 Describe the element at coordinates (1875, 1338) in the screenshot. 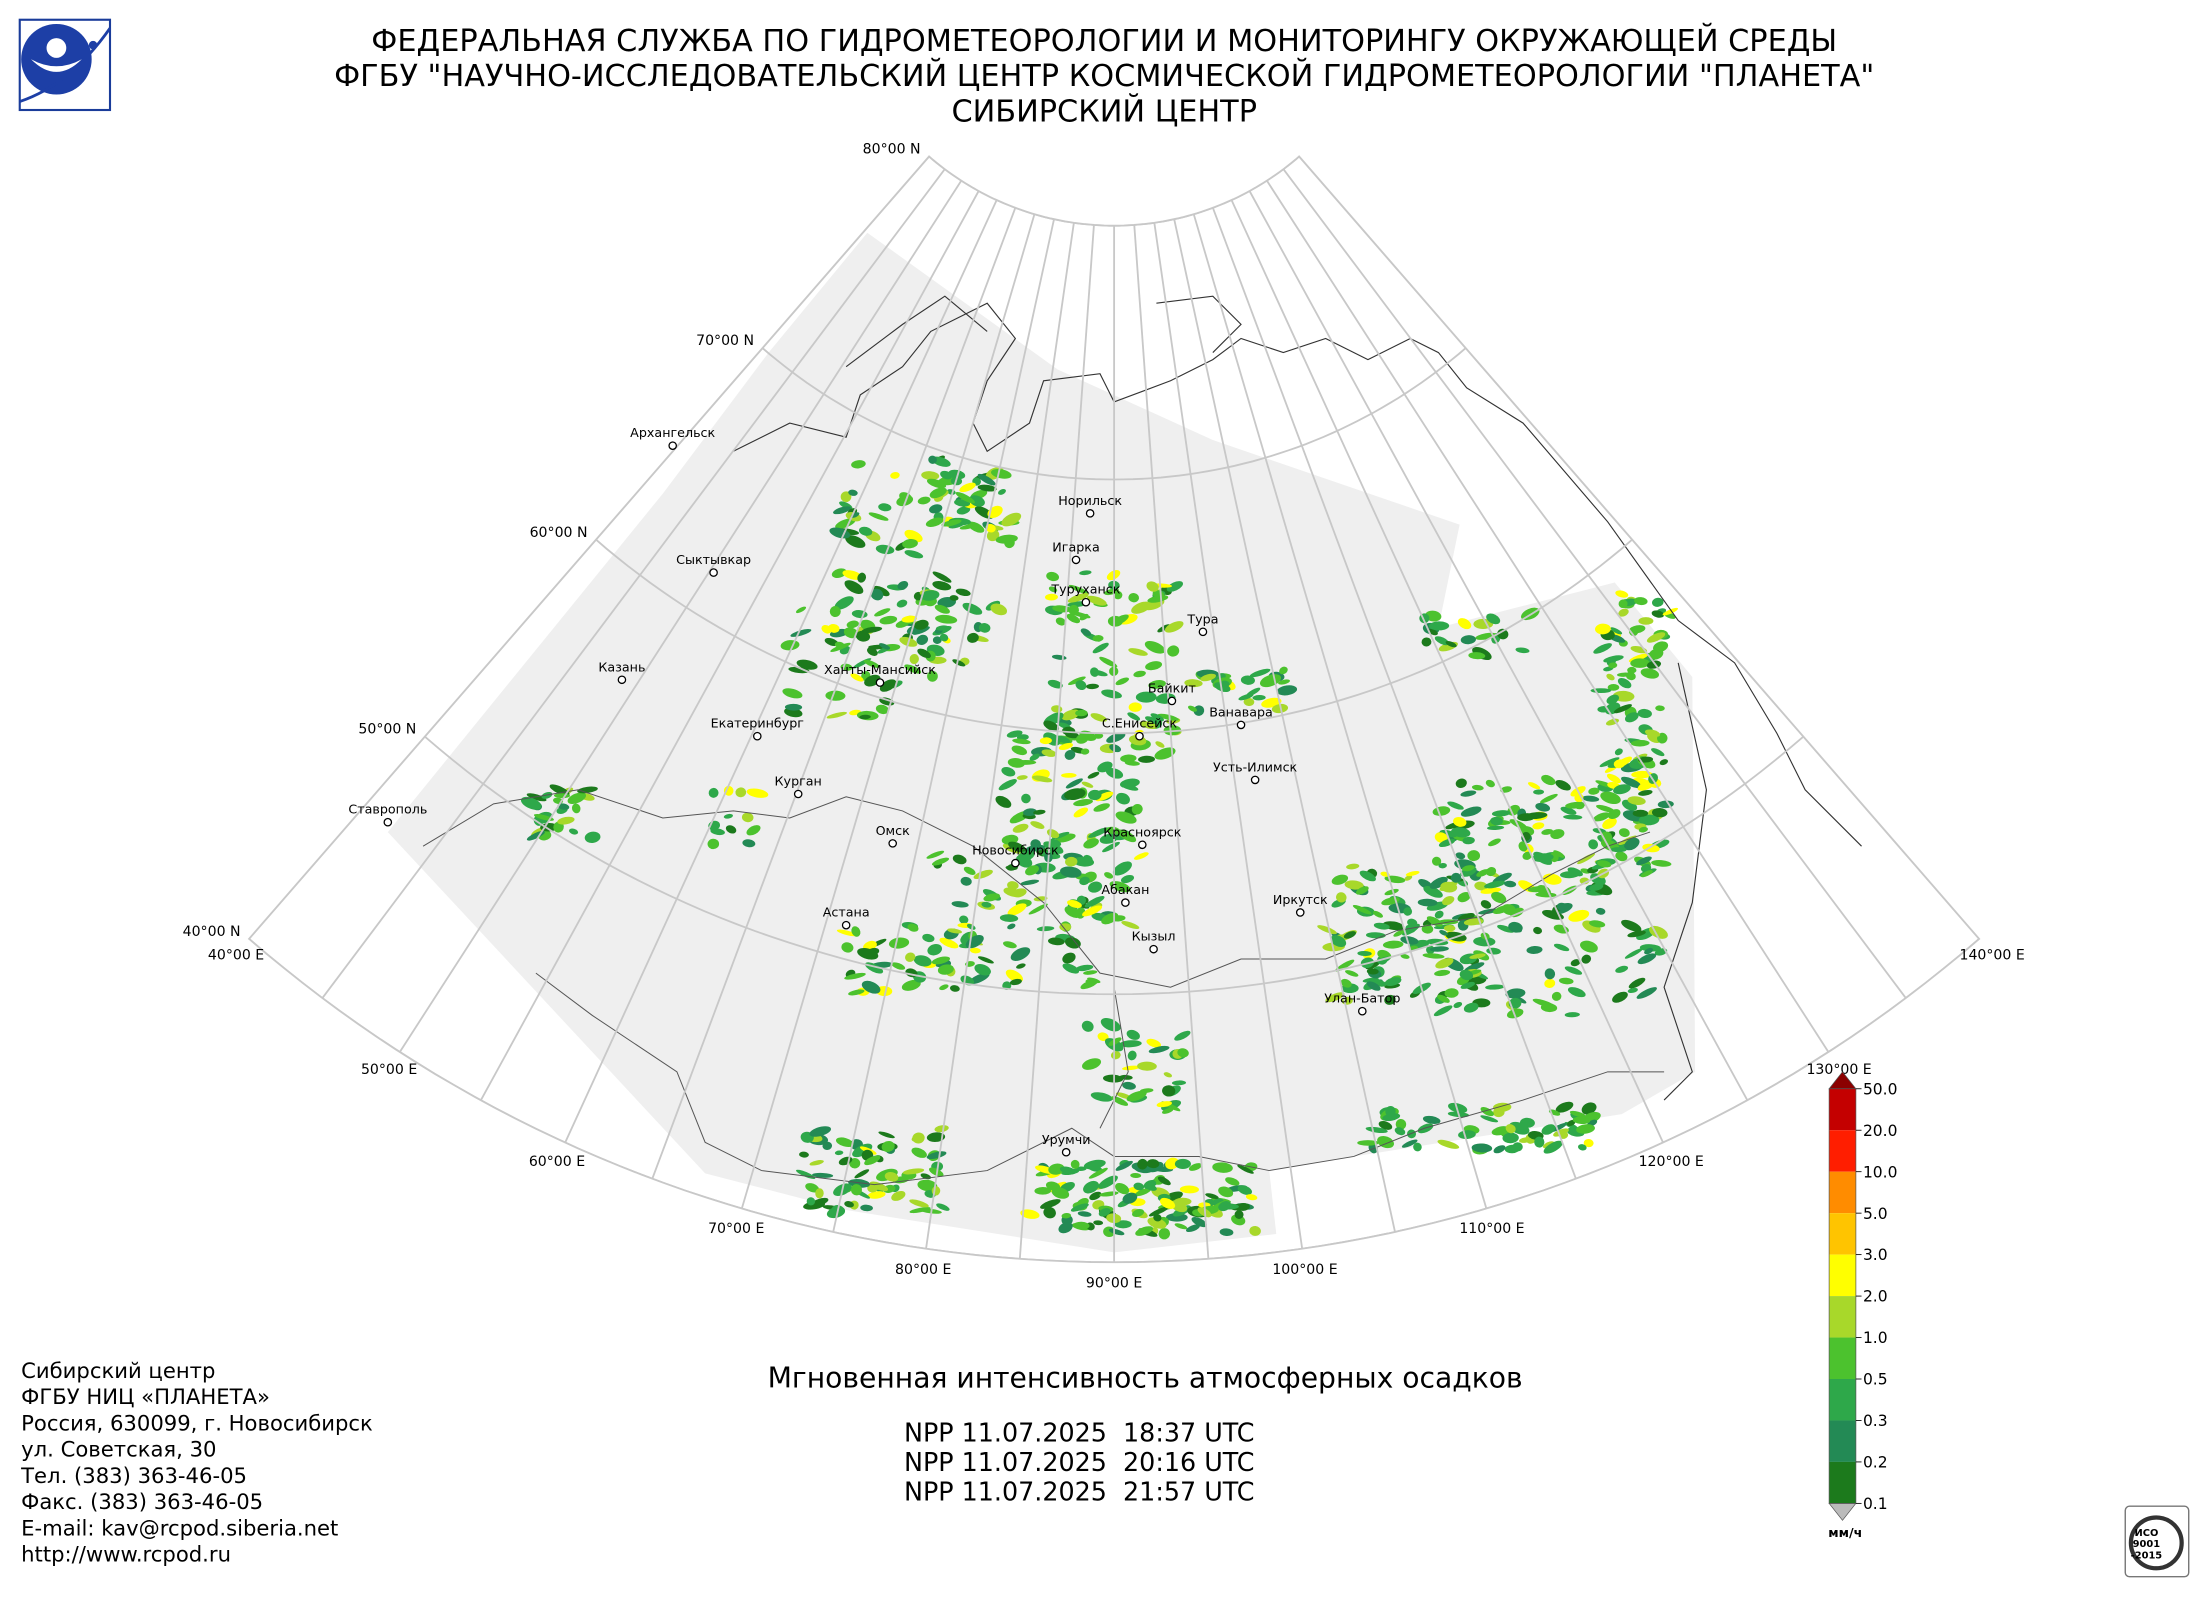

I see `colorbar-label: 1.0` at that location.